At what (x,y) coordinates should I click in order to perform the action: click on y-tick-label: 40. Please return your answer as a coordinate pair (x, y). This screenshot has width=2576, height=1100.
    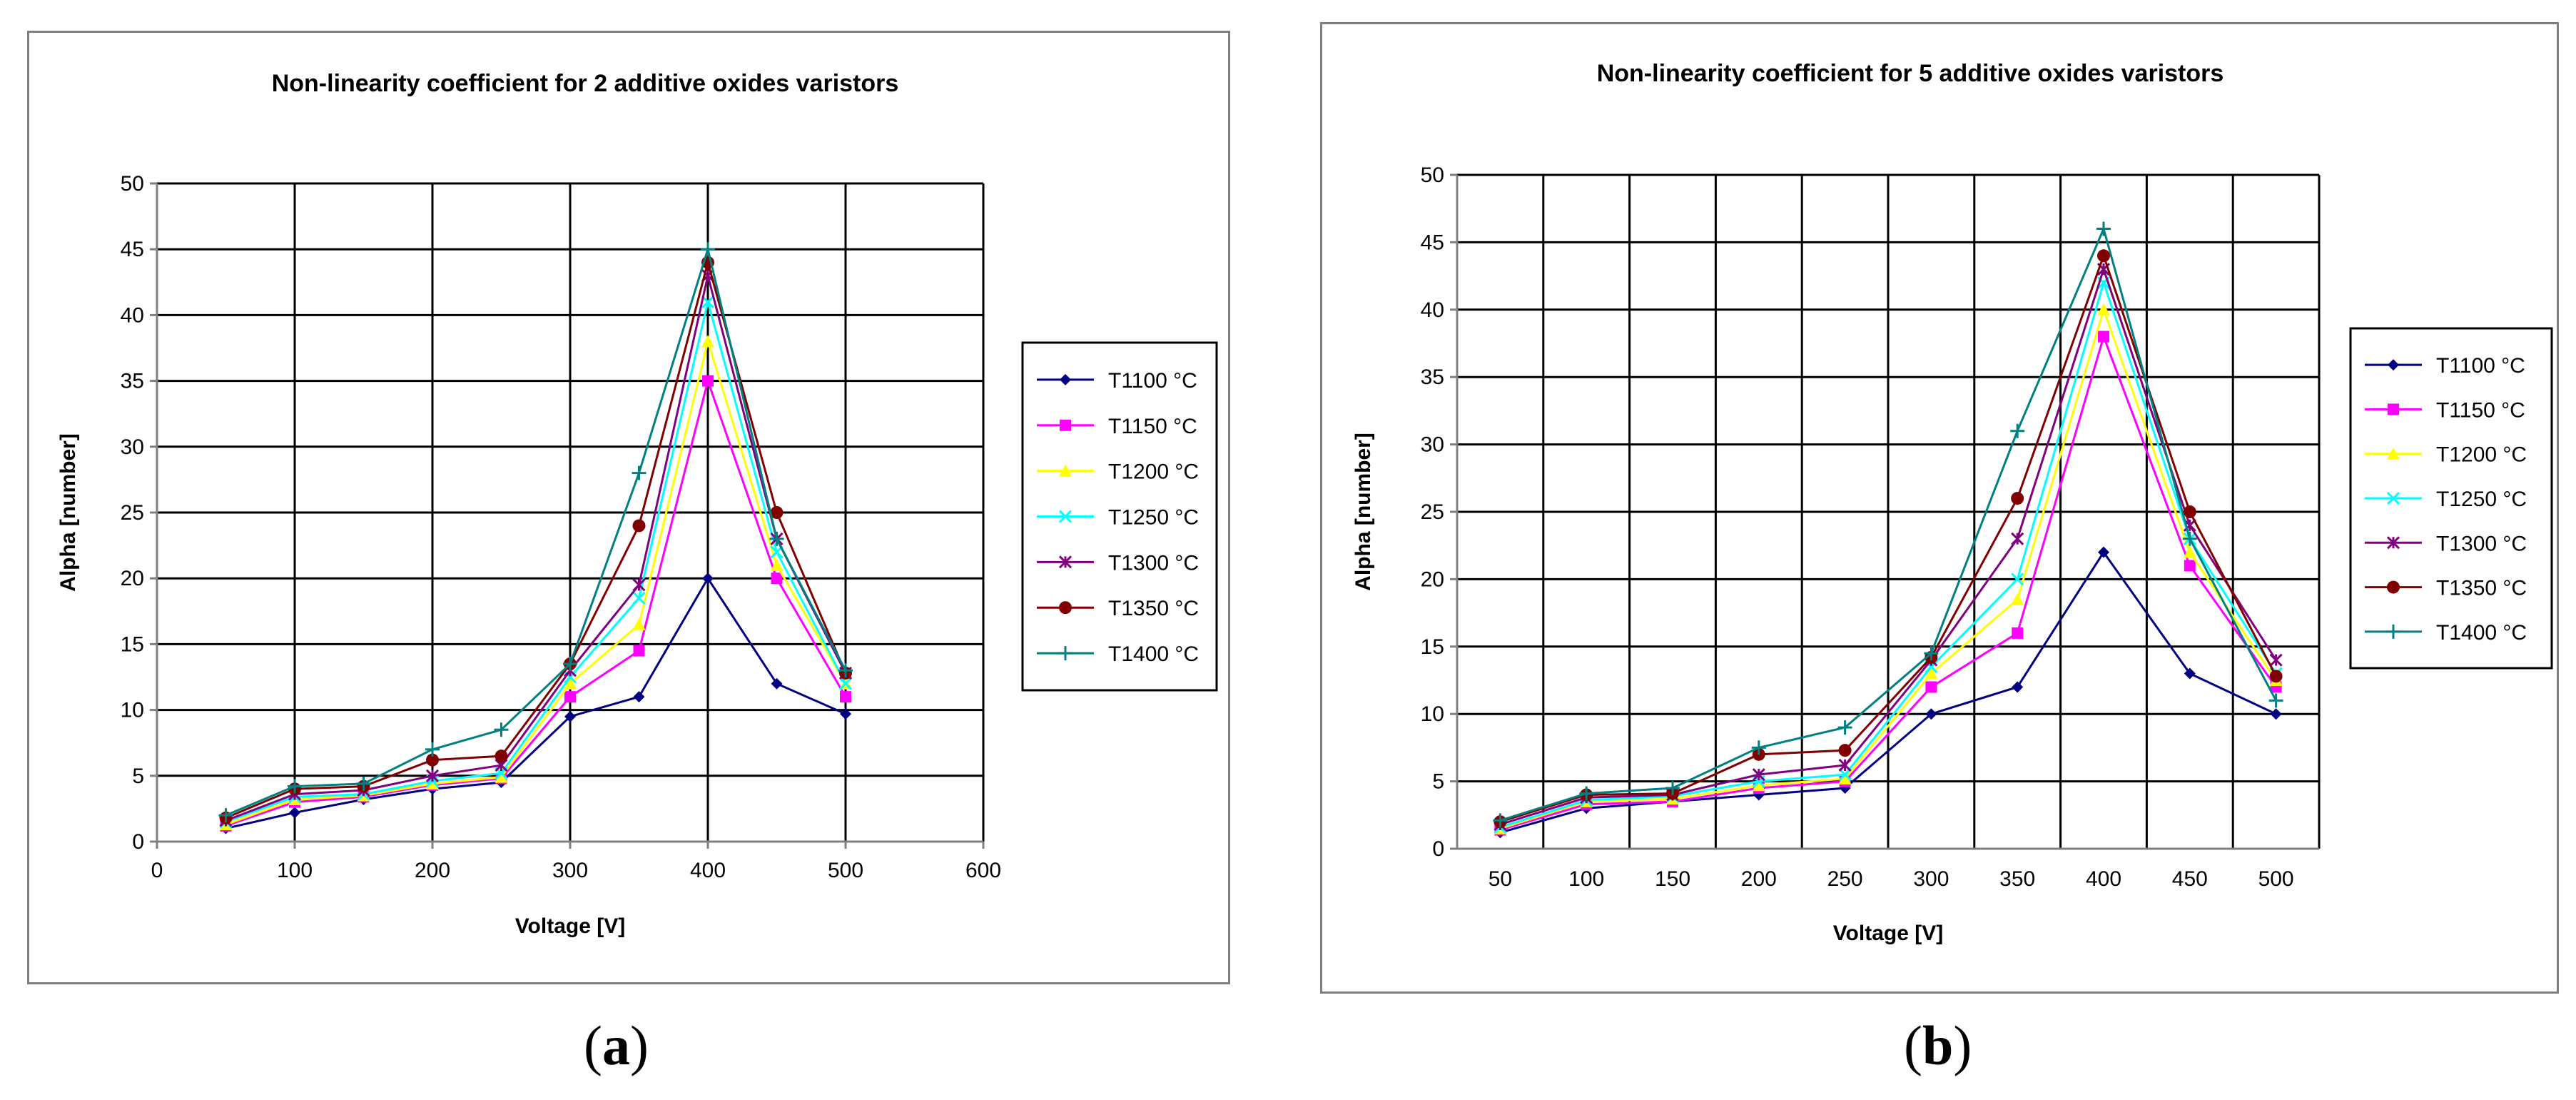
    Looking at the image, I should click on (132, 315).